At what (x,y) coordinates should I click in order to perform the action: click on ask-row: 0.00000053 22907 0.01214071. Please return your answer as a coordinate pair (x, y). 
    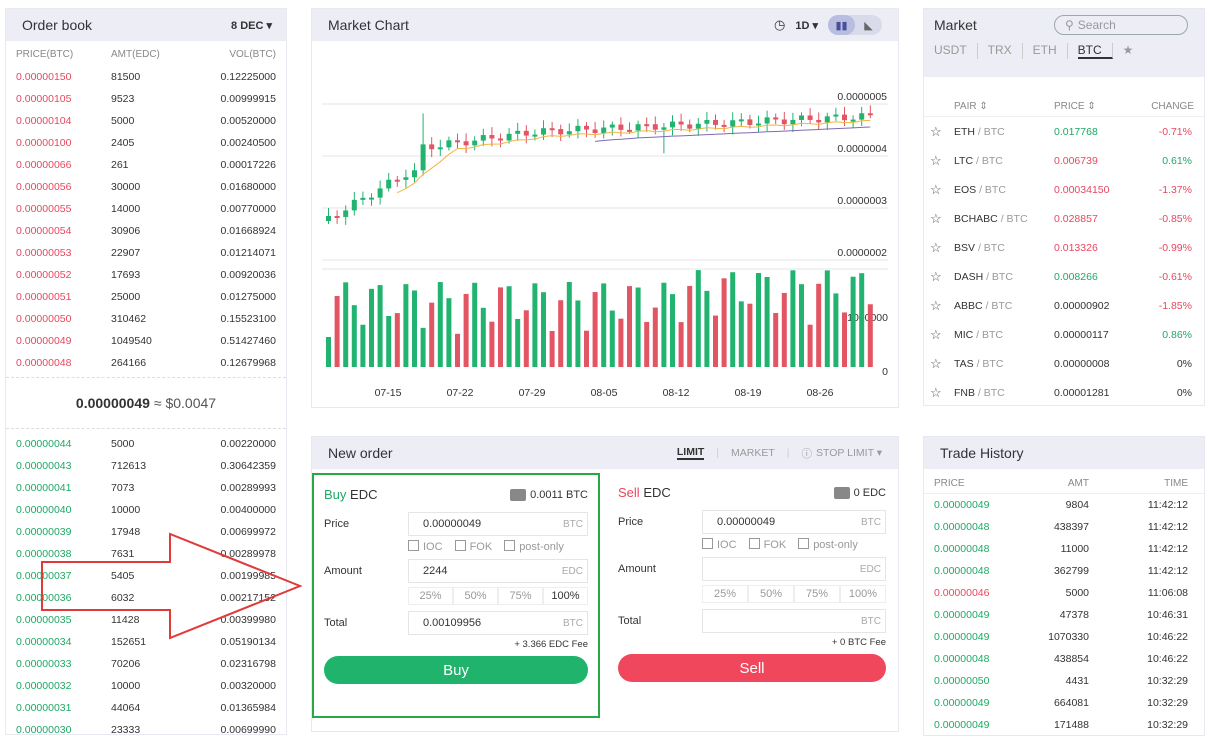
    Looking at the image, I should click on (146, 253).